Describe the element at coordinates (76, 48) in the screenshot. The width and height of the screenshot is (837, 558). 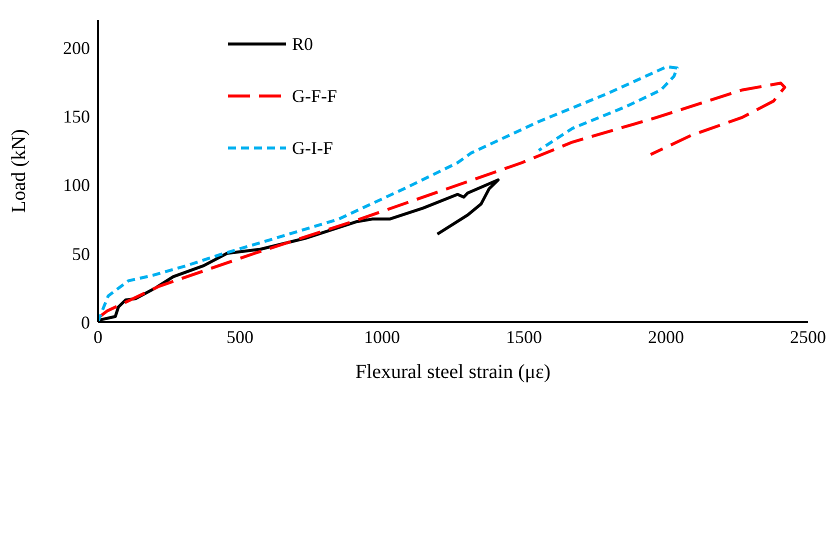
I see `y-tick-label: 200` at that location.